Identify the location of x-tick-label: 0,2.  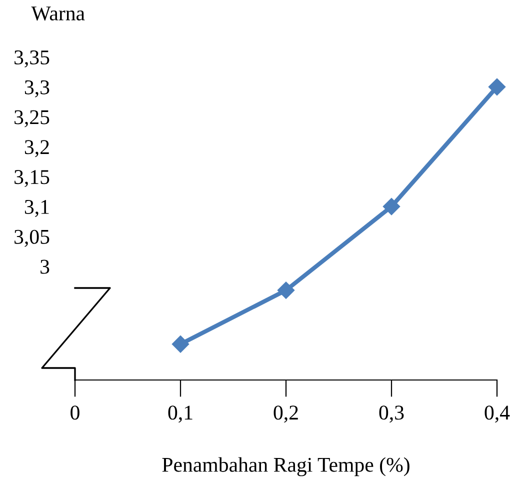
(286, 414).